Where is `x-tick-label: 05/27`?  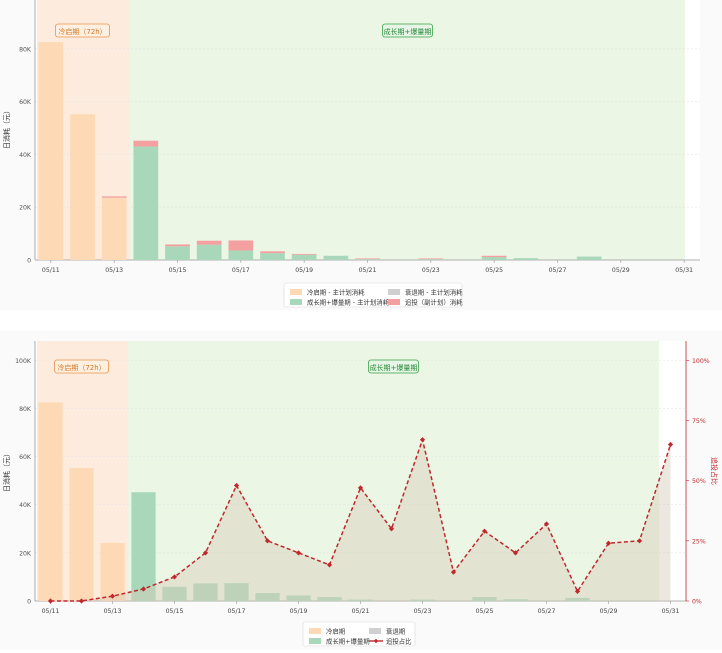
x-tick-label: 05/27 is located at coordinates (547, 611).